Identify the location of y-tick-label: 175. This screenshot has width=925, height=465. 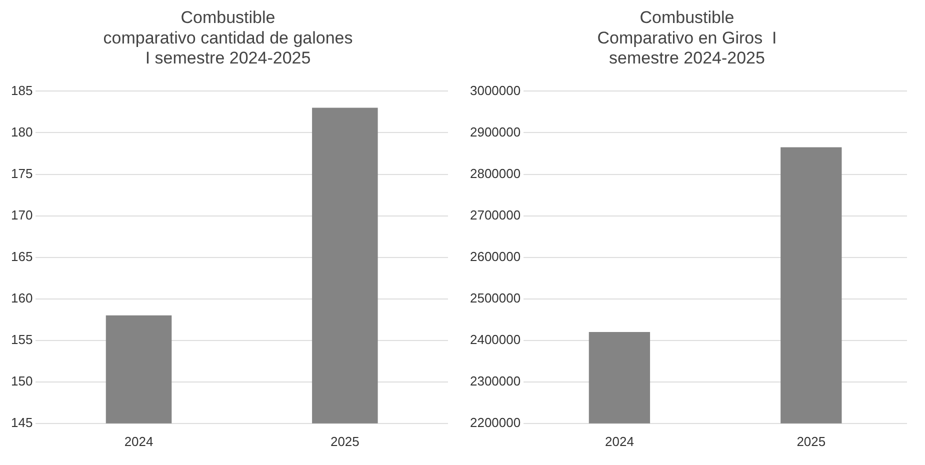
(21, 173).